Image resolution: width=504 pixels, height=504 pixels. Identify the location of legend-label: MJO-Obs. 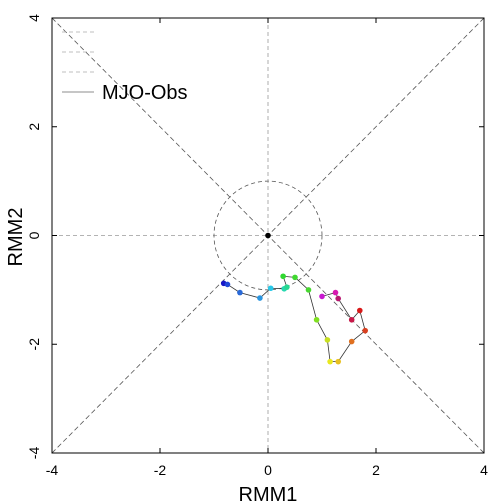
(145, 93).